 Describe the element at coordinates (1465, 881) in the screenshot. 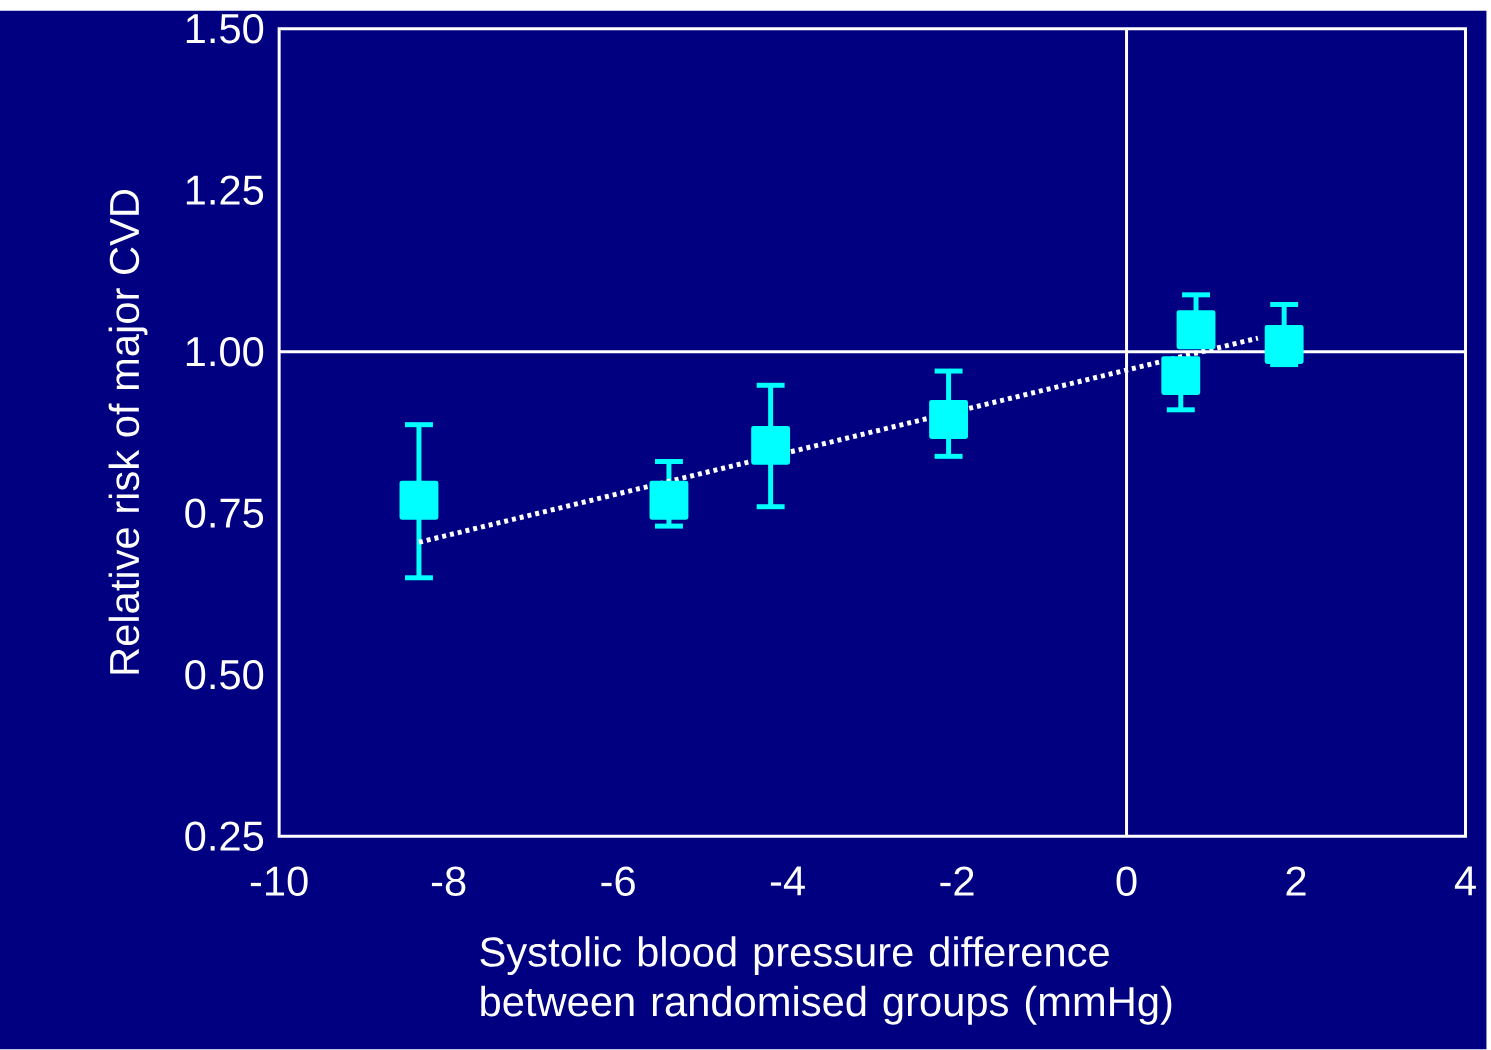

I see `x-tick-label: 4` at that location.